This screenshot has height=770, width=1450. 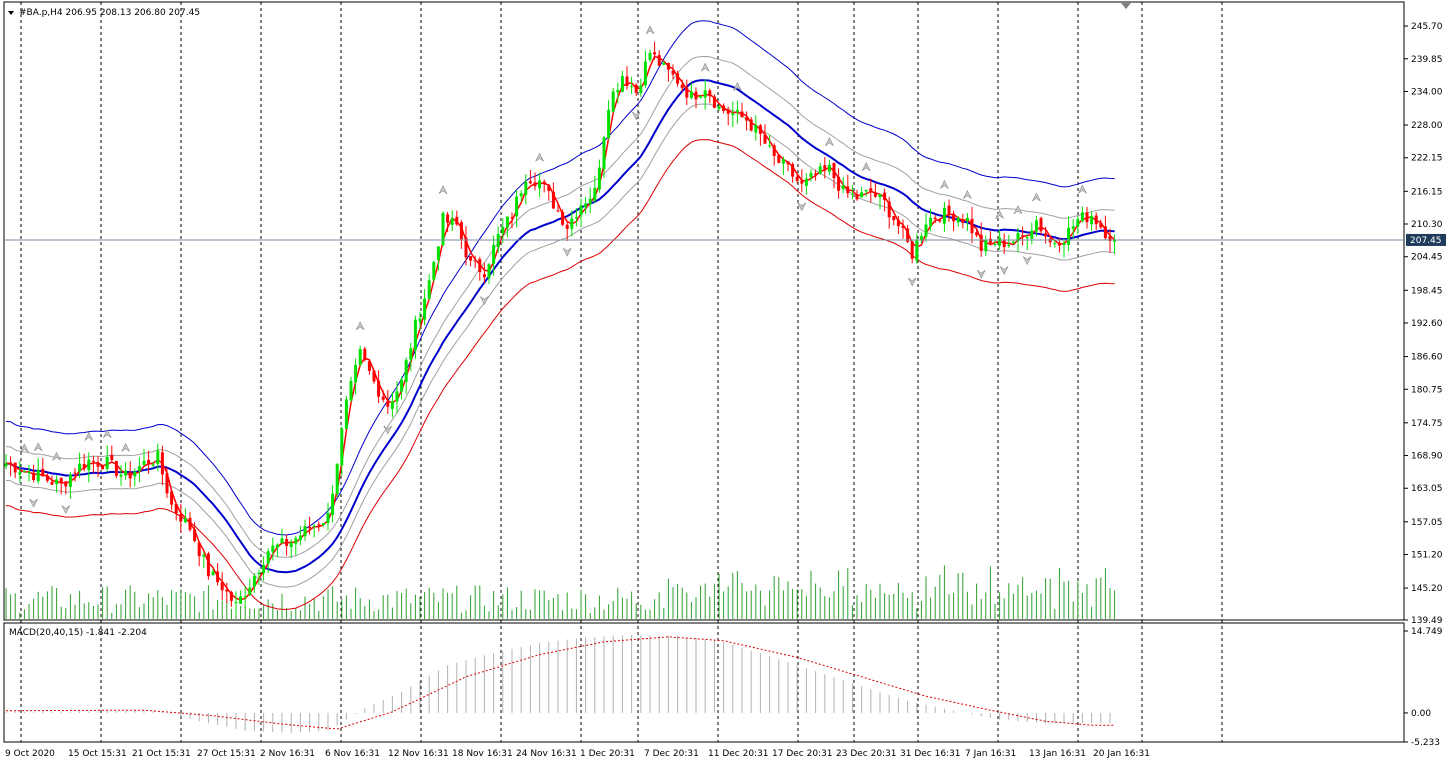 I want to click on time-tick-label: 2 Nov 16:31, so click(x=287, y=754).